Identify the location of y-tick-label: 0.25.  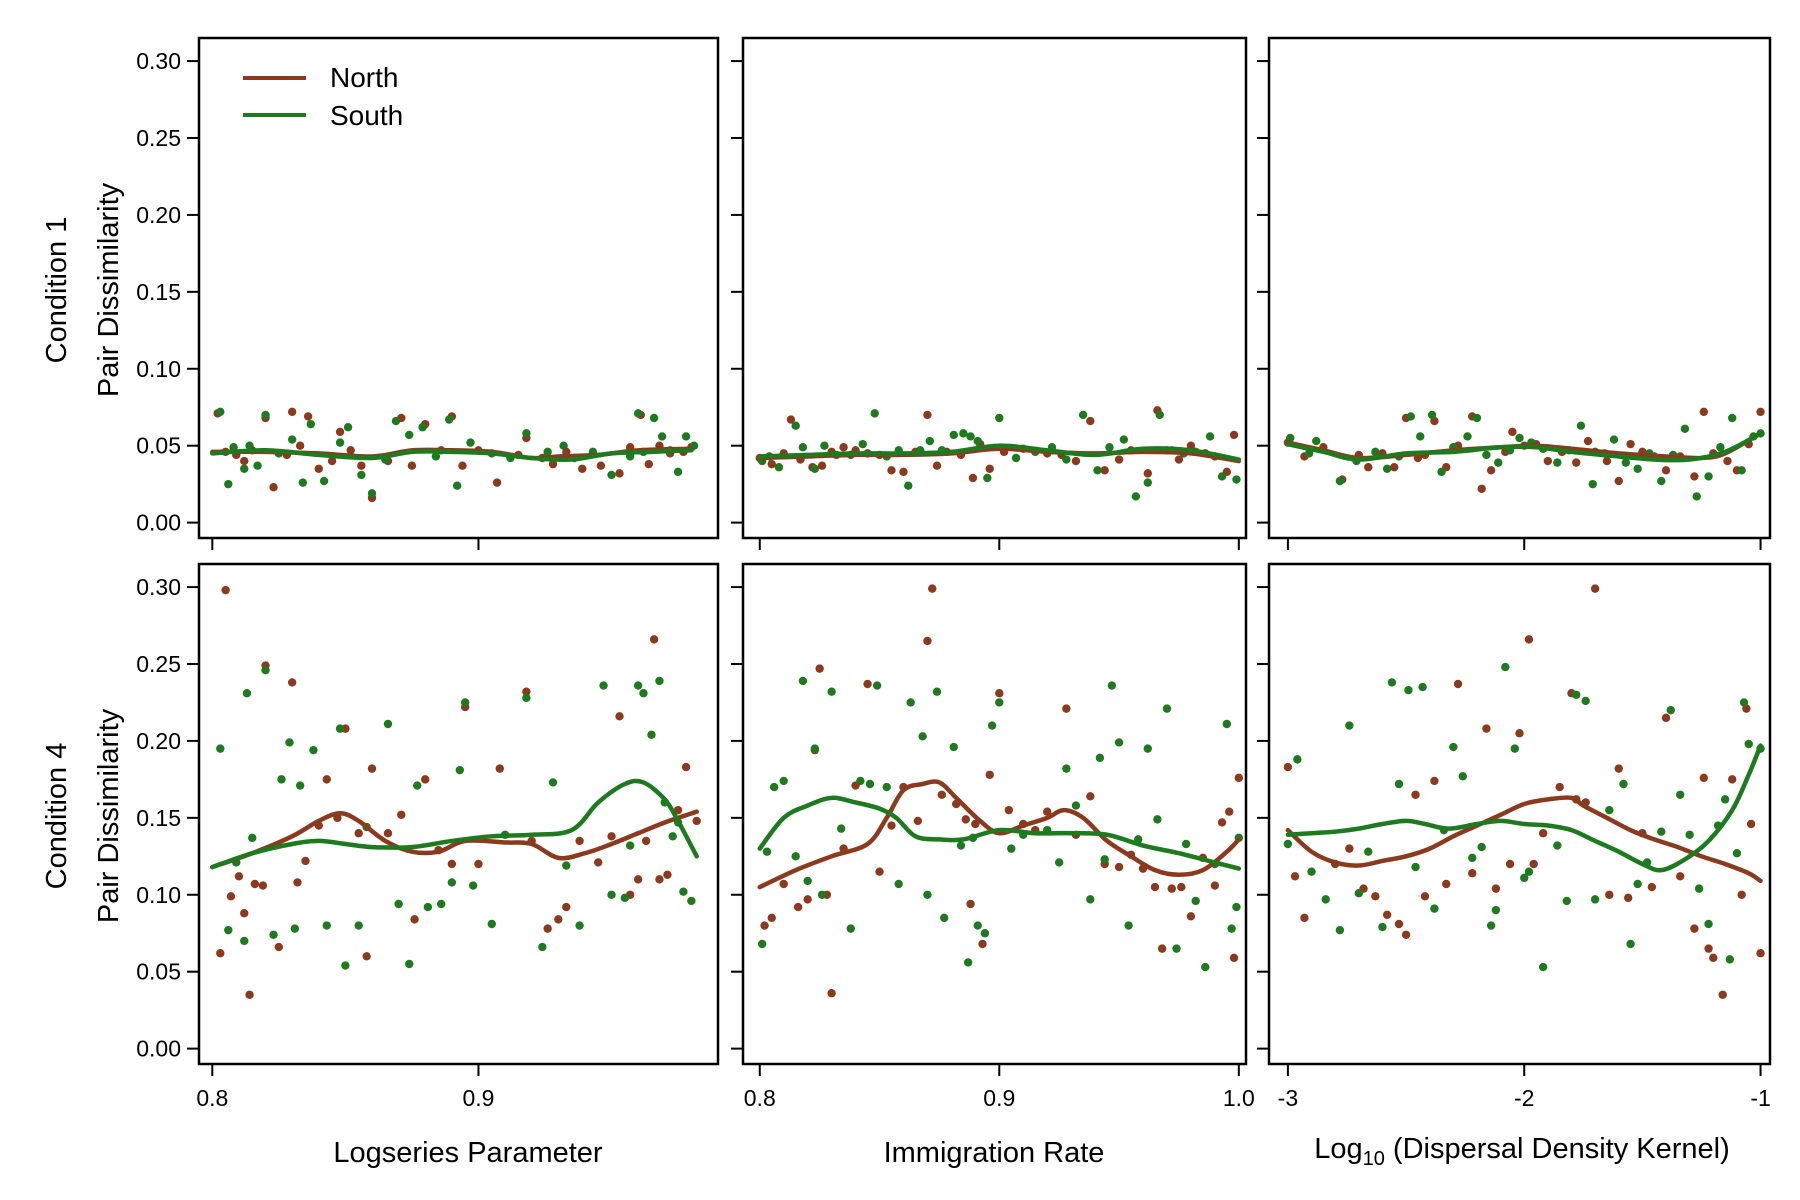
(158, 664).